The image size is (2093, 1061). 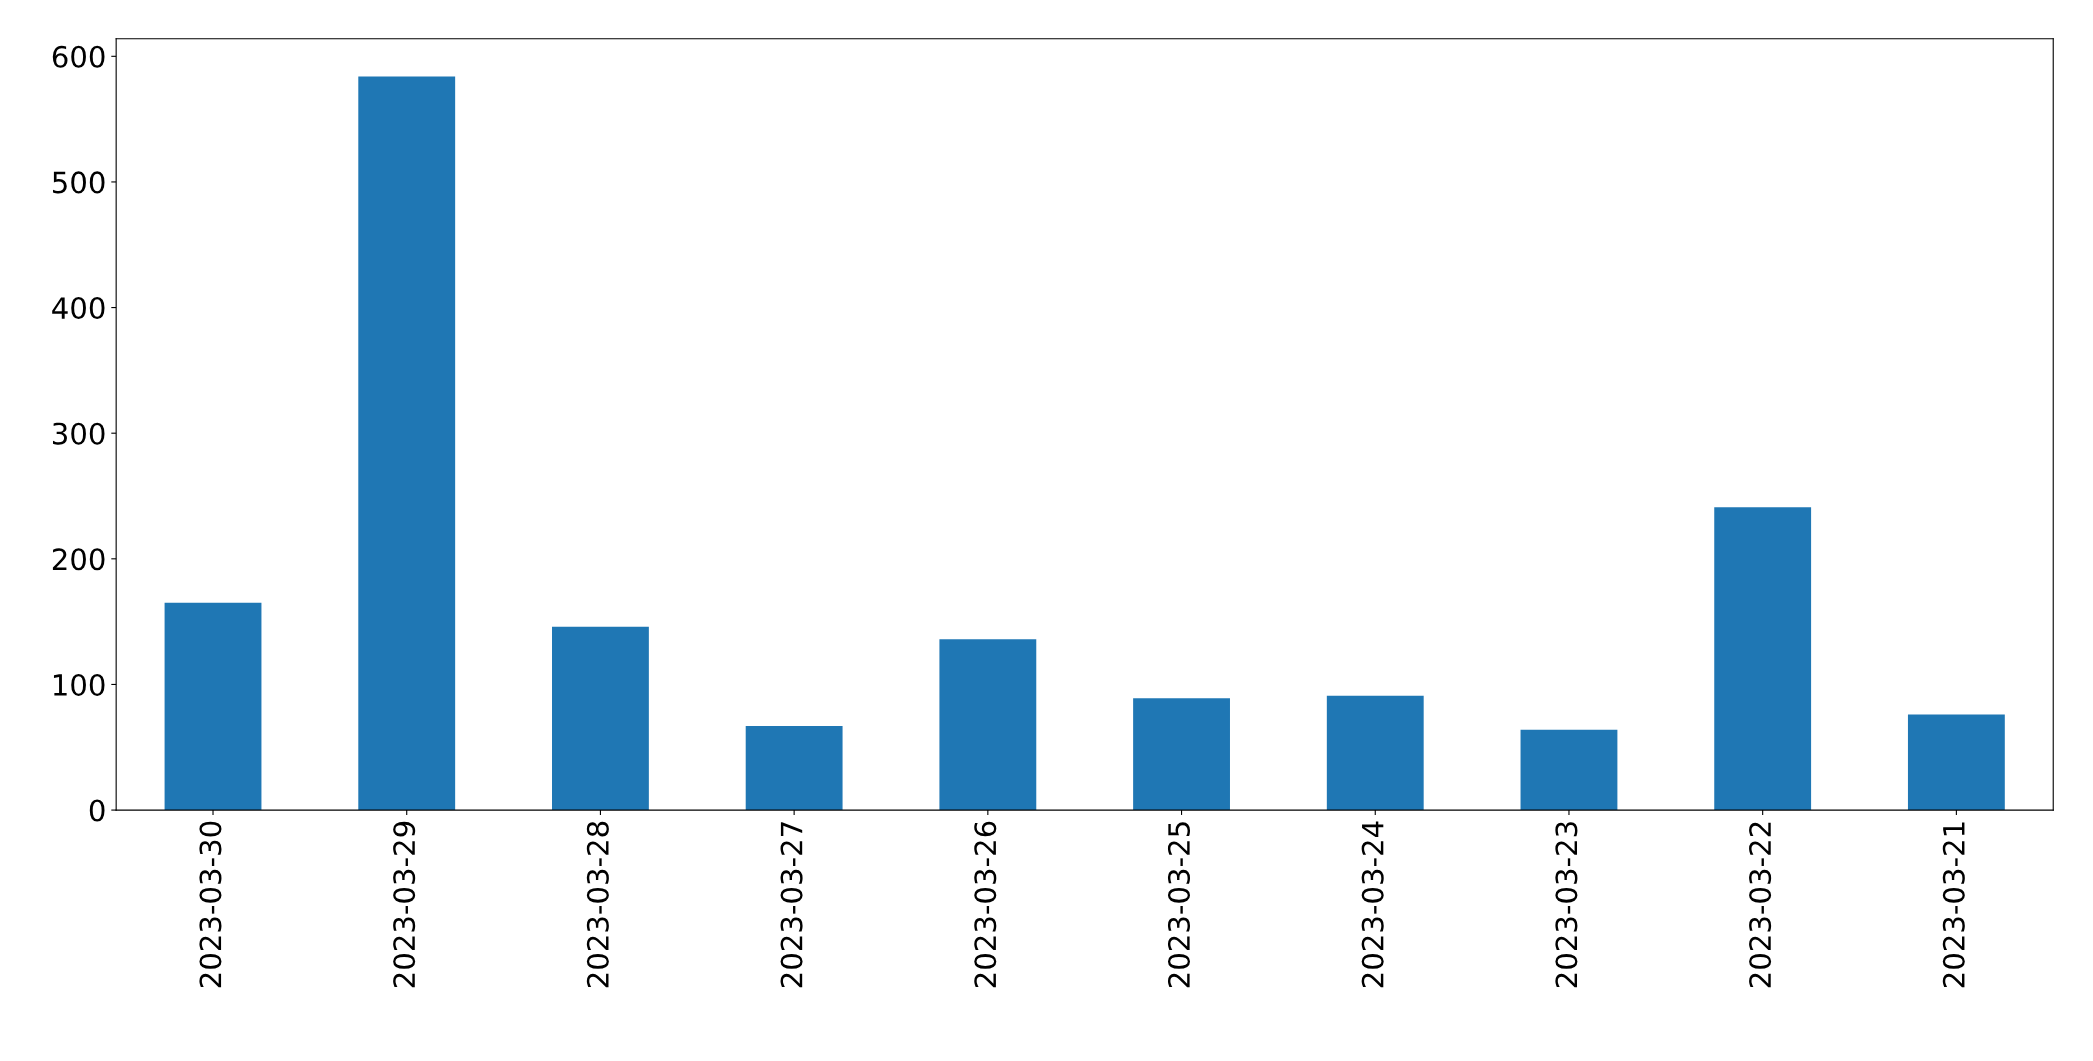 What do you see at coordinates (210, 904) in the screenshot?
I see `x-tick-label: 2023-03-30` at bounding box center [210, 904].